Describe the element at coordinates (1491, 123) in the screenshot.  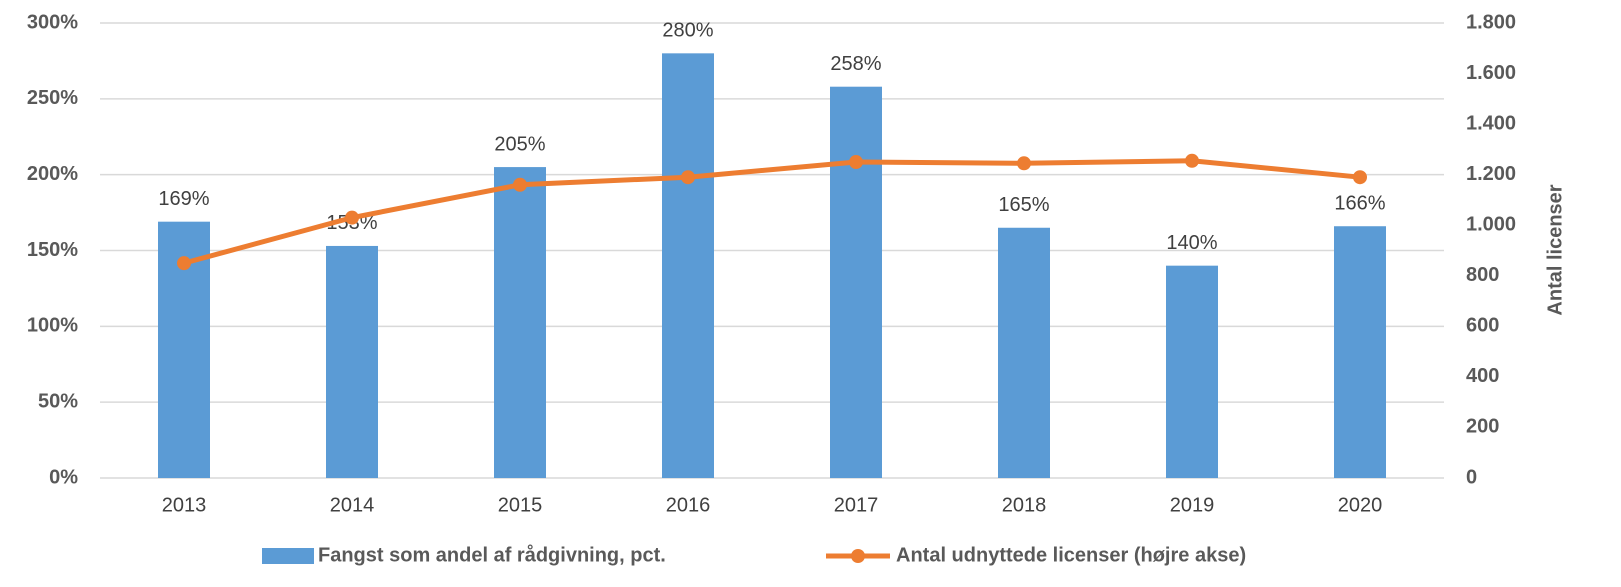
I see `y2-tick-label: 1.400` at that location.